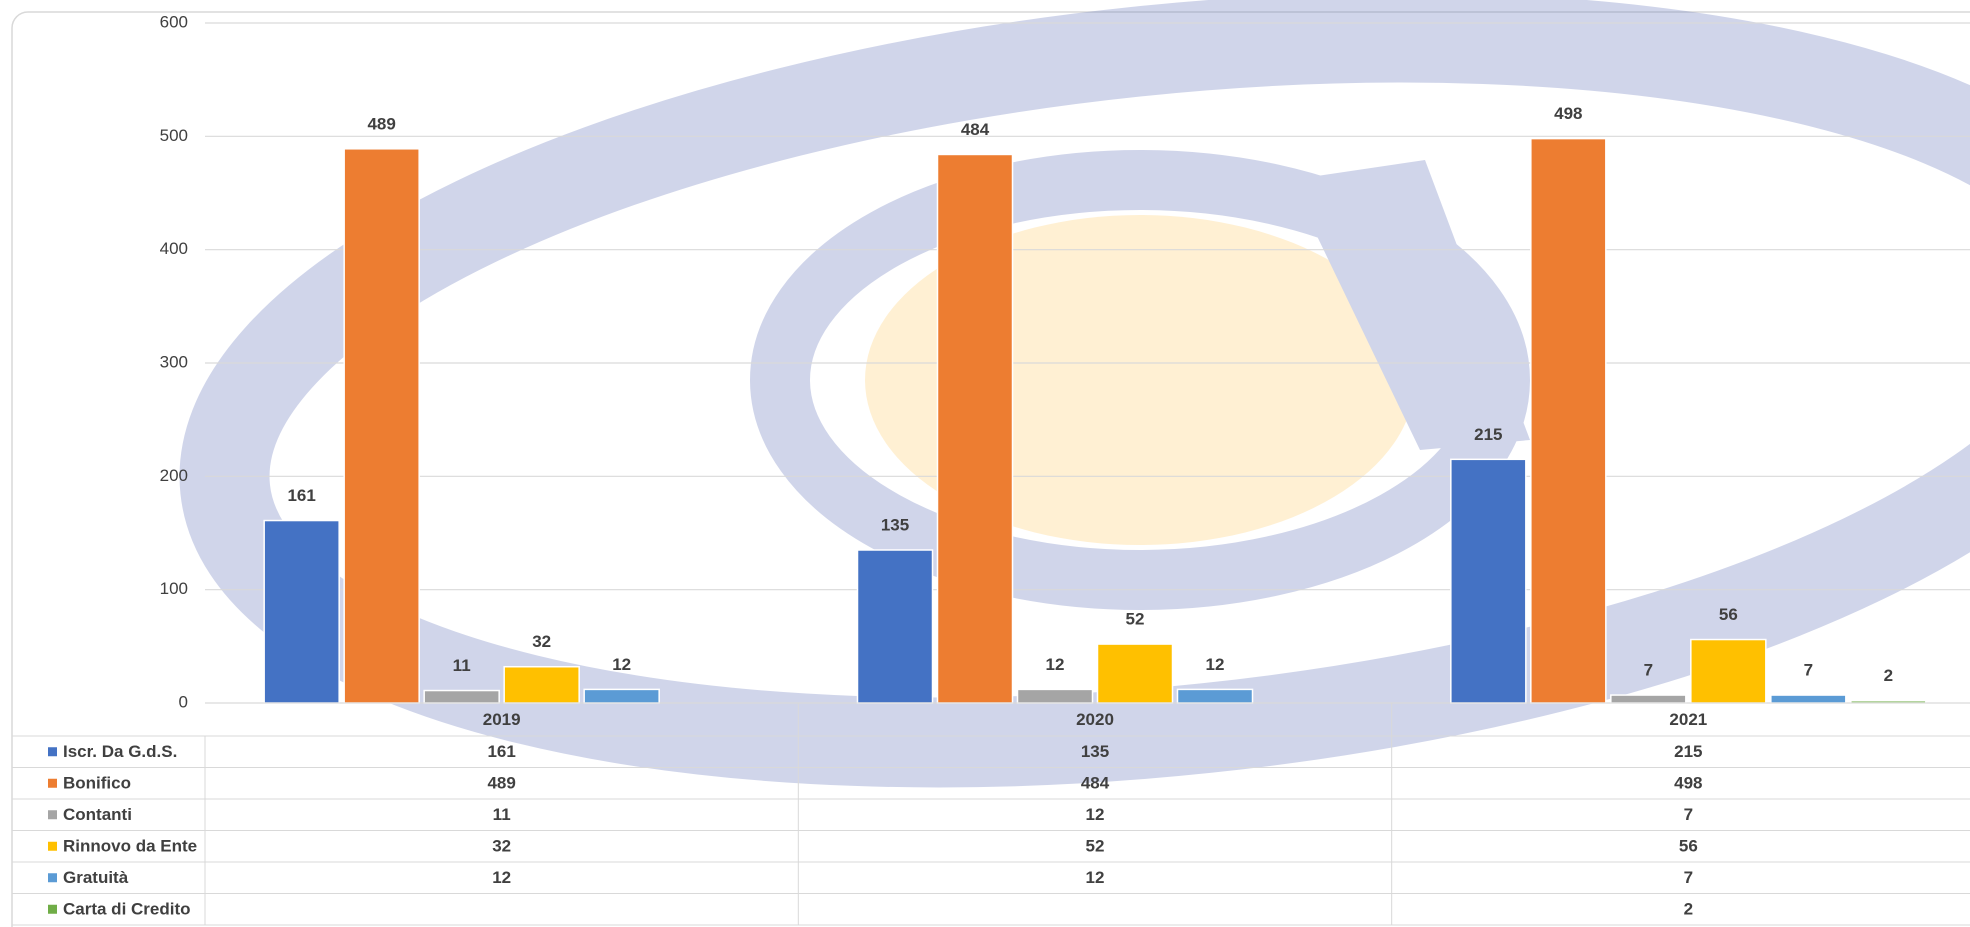 This screenshot has width=1970, height=927. Describe the element at coordinates (1095, 751) in the screenshot. I see `table-value: 135` at that location.